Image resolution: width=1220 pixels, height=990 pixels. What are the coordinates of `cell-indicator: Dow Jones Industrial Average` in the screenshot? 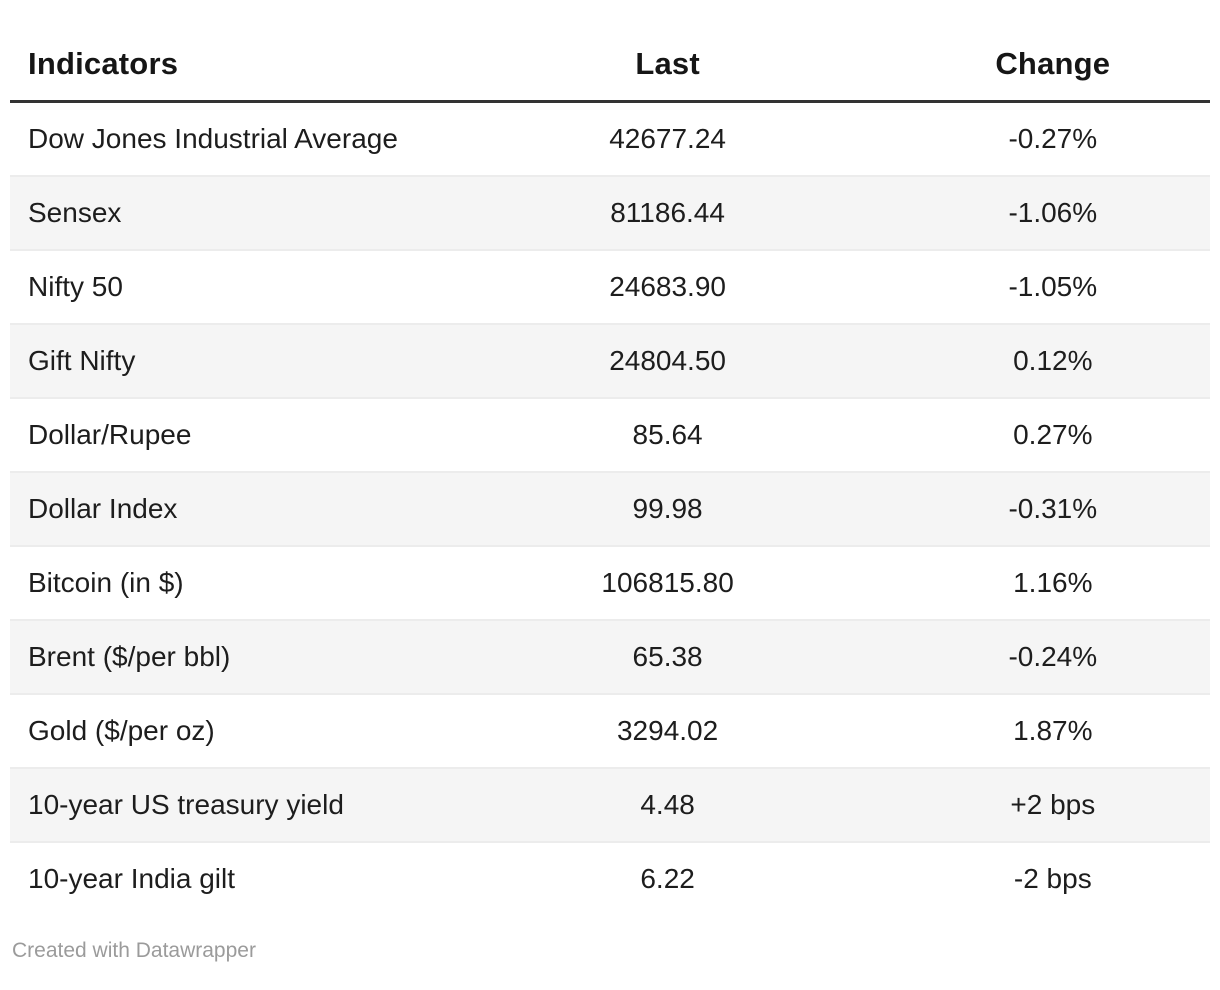 It's located at (213, 138).